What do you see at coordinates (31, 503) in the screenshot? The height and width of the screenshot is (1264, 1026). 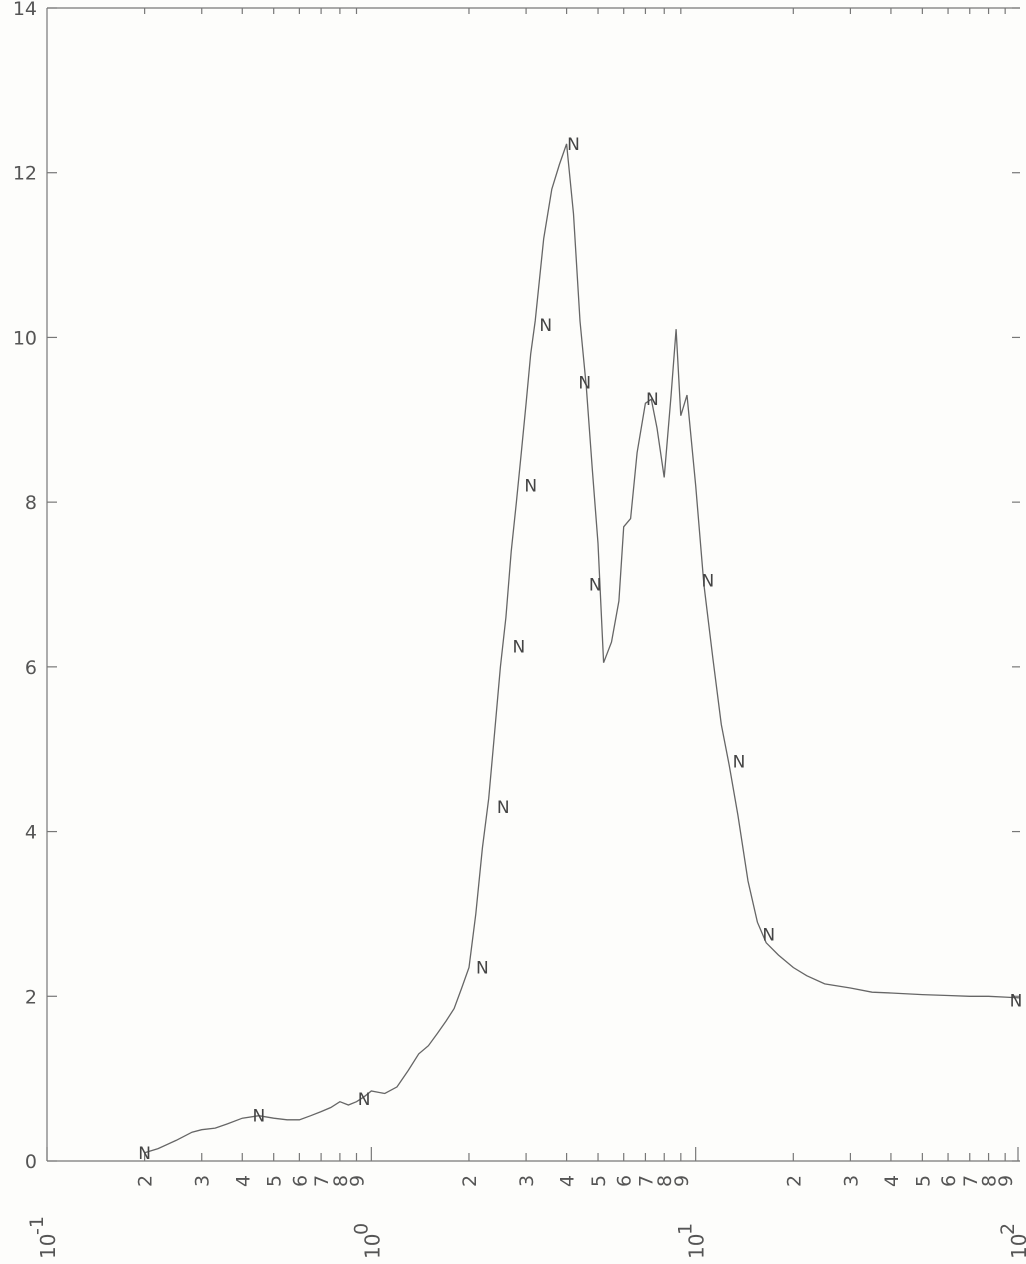 I see `y-tick-label: 8` at bounding box center [31, 503].